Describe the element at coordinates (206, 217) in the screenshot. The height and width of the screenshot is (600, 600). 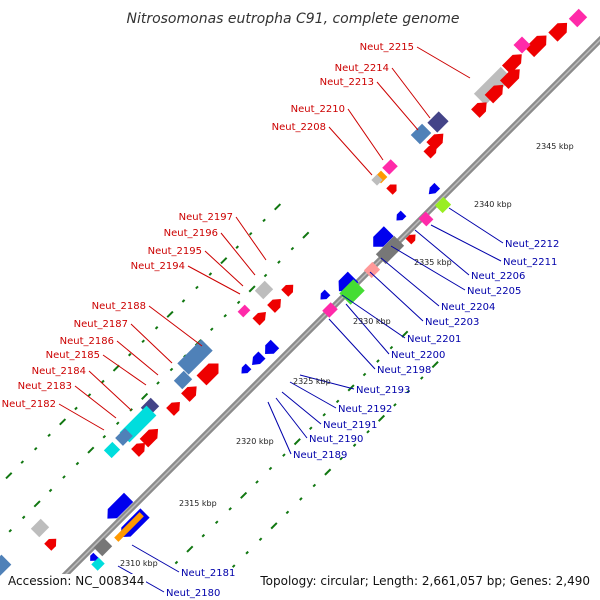
I see `gene-label: Neut_2197` at that location.